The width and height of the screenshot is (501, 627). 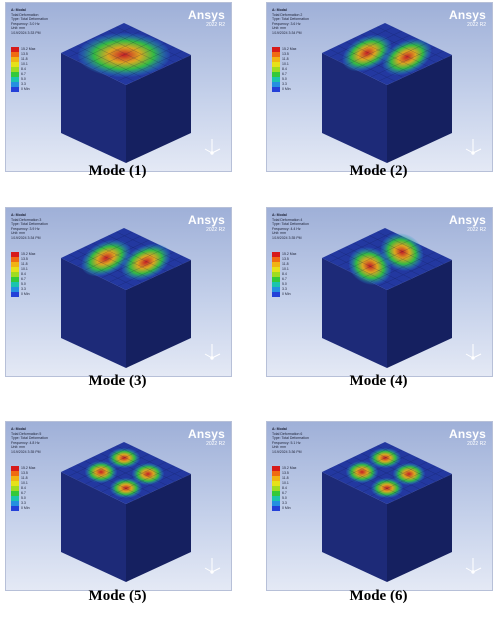 What do you see at coordinates (378, 596) in the screenshot?
I see `mode-caption: Mode (6)` at bounding box center [378, 596].